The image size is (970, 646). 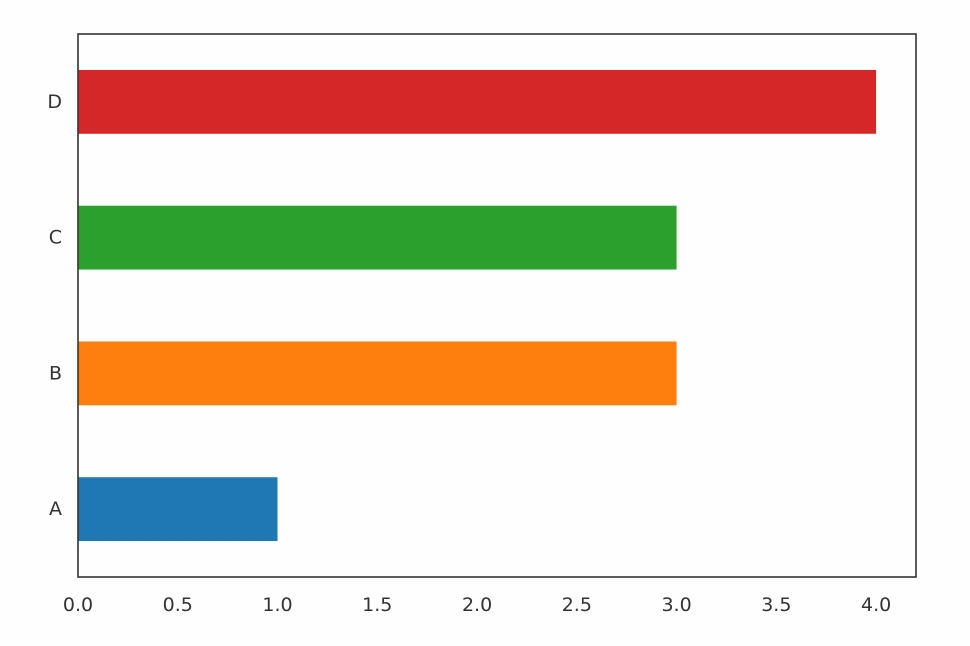 What do you see at coordinates (55, 509) in the screenshot?
I see `y-tick-label-a: A` at bounding box center [55, 509].